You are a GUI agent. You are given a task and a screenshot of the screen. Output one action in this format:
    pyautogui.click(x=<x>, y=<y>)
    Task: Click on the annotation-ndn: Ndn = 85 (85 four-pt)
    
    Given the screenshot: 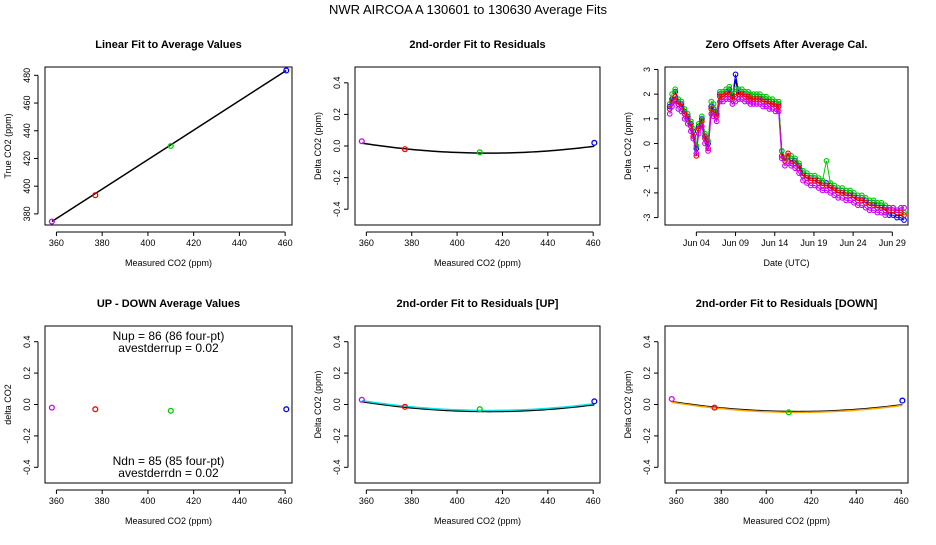 What is the action you would take?
    pyautogui.click(x=169, y=461)
    